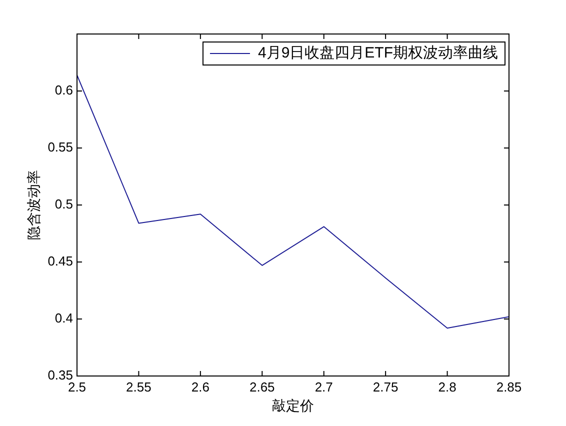 The width and height of the screenshot is (566, 426). I want to click on x-tick-label: 2.85, so click(509, 386).